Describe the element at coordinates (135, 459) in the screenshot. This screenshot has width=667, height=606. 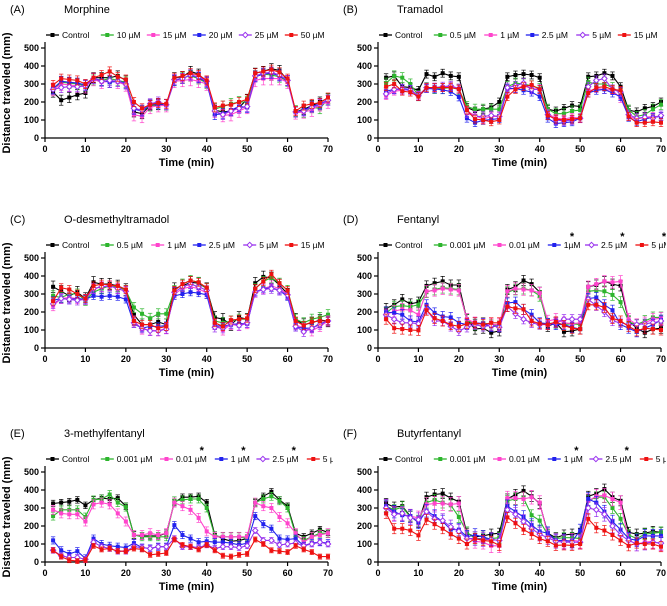
I see `svg-text: 0.001 µM` at that location.